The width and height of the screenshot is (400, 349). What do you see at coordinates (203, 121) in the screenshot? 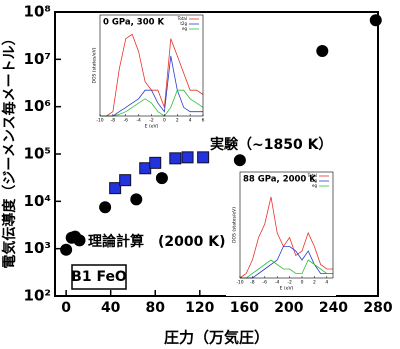
I see `x-tick-label: 6` at bounding box center [203, 121].